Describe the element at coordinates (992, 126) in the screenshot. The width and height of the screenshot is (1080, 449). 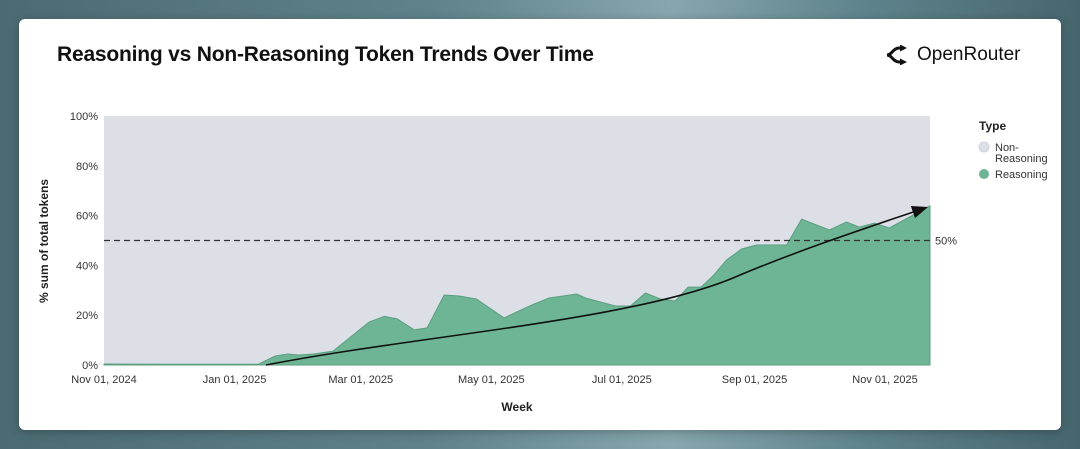
I see `legend-title: Type` at that location.